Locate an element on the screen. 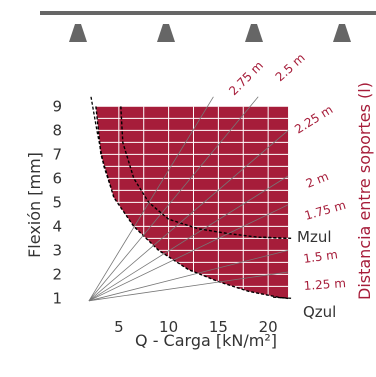 The image size is (376, 377). x-axis-label: Q - Carga [kN/m²] is located at coordinates (206, 340).